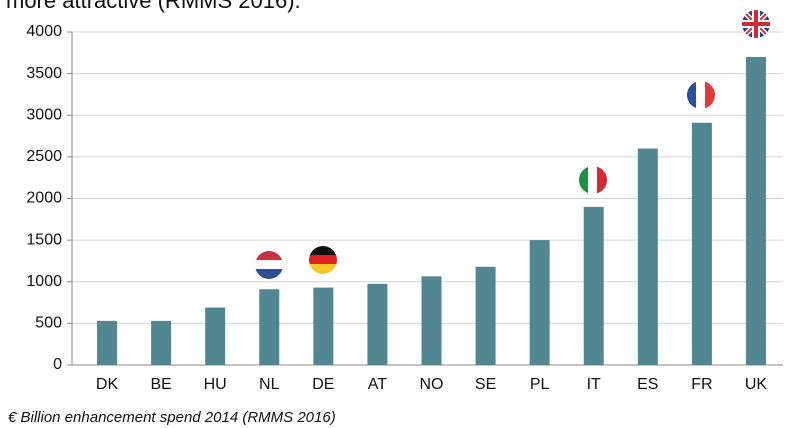 This screenshot has height=428, width=786. Describe the element at coordinates (540, 384) in the screenshot. I see `x-tick-label: PL` at that location.